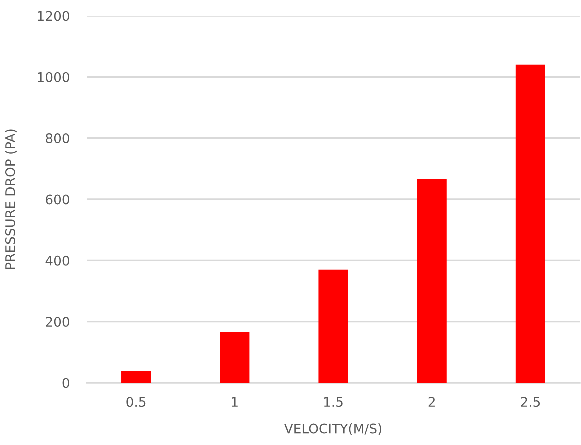 This screenshot has height=445, width=581. What do you see at coordinates (58, 199) in the screenshot?
I see `y-tick-label: 600` at bounding box center [58, 199].